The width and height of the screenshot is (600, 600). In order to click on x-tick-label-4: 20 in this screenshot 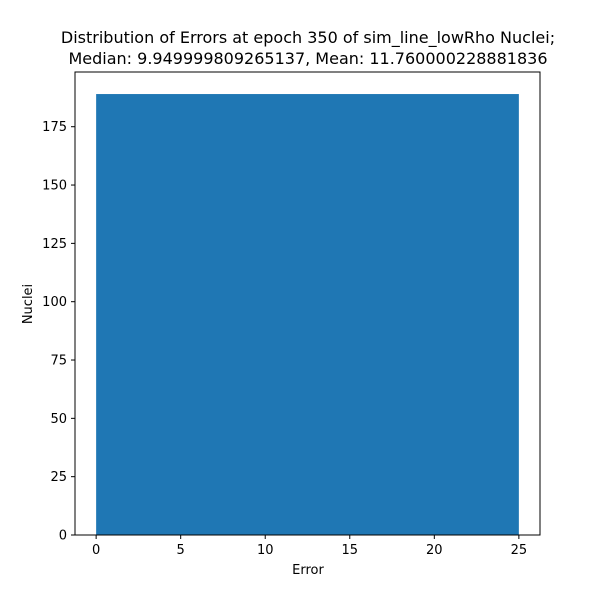, I will do `click(434, 550)`.